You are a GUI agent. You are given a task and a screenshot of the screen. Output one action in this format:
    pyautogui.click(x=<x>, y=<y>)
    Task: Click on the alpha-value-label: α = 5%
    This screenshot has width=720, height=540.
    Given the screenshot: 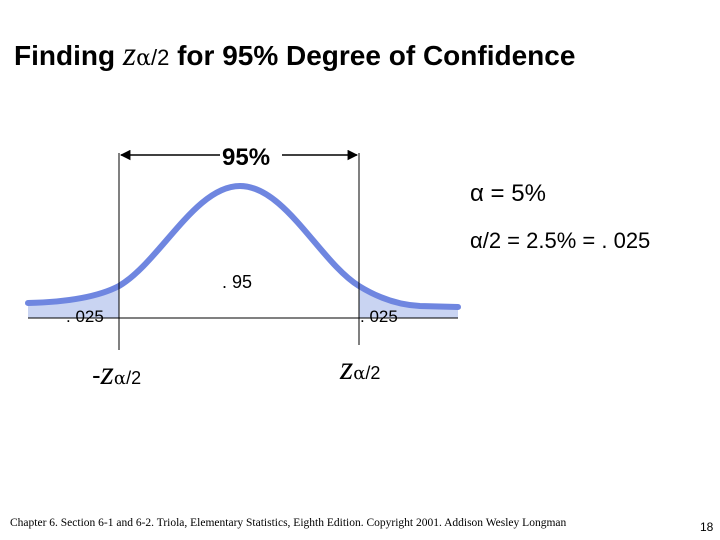 What is the action you would take?
    pyautogui.click(x=508, y=193)
    